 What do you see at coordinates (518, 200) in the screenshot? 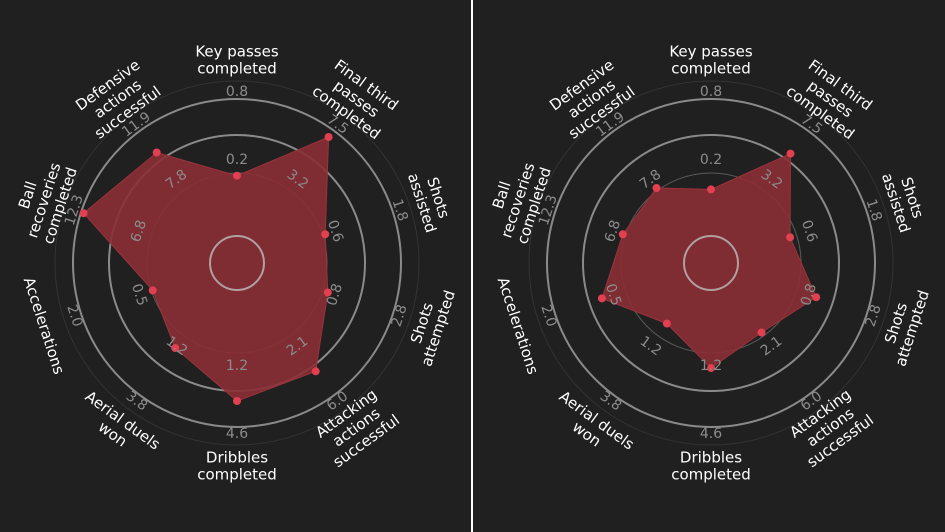
I see `axis-label: Ballrecoveriescompleted` at bounding box center [518, 200].